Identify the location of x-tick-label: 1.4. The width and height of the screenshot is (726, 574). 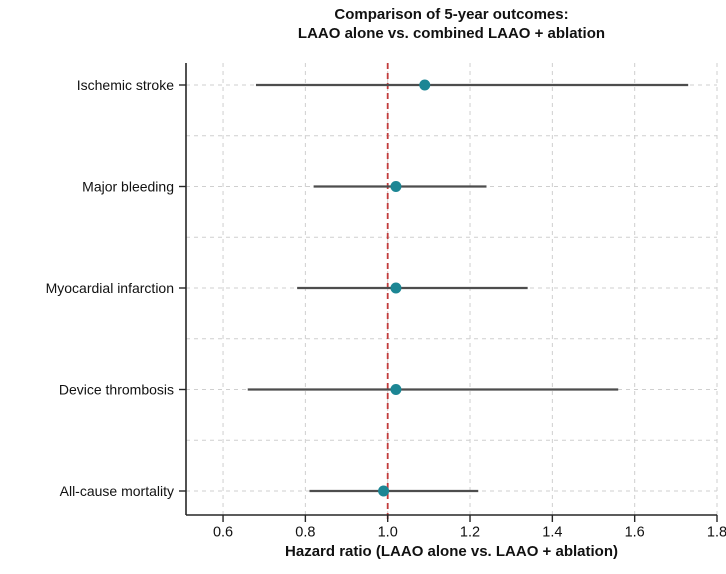
(552, 533).